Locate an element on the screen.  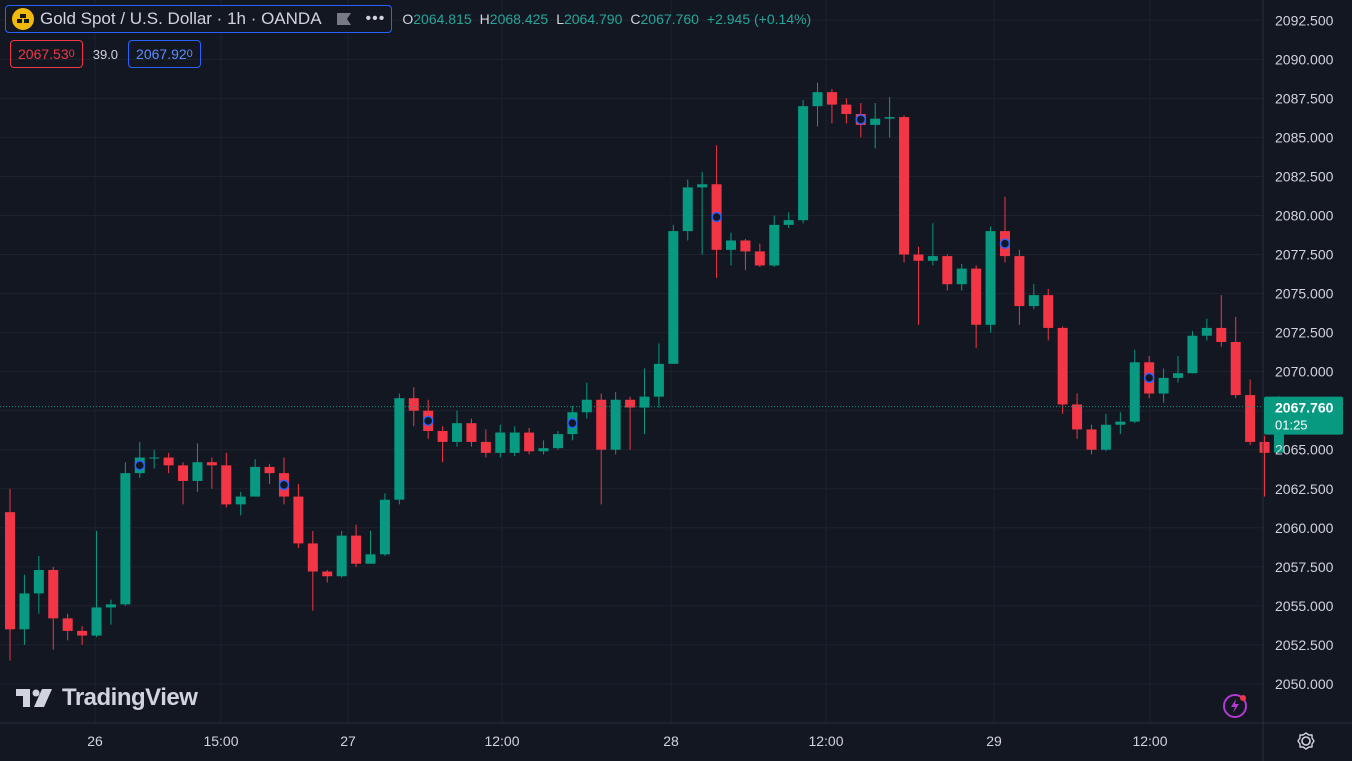
tradingview-logo: TradingView is located at coordinates (107, 698).